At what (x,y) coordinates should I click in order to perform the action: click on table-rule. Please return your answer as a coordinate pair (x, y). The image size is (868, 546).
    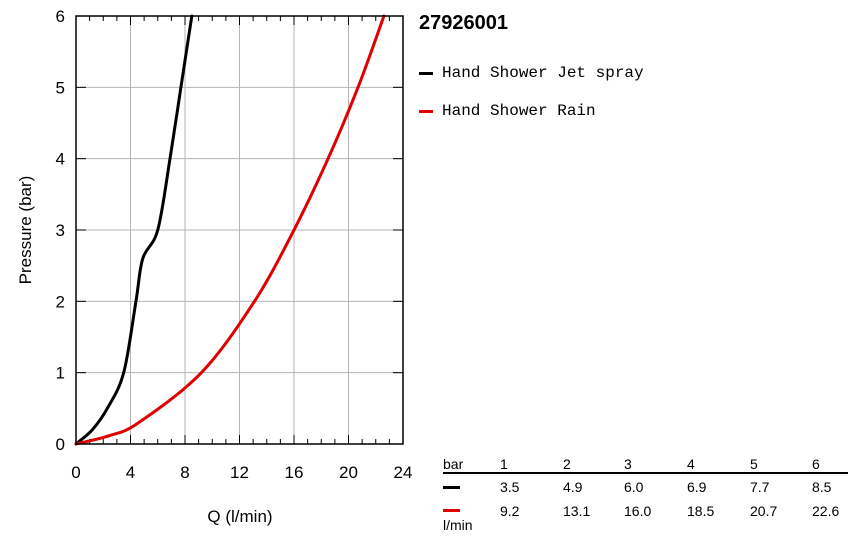
    Looking at the image, I should click on (645, 473).